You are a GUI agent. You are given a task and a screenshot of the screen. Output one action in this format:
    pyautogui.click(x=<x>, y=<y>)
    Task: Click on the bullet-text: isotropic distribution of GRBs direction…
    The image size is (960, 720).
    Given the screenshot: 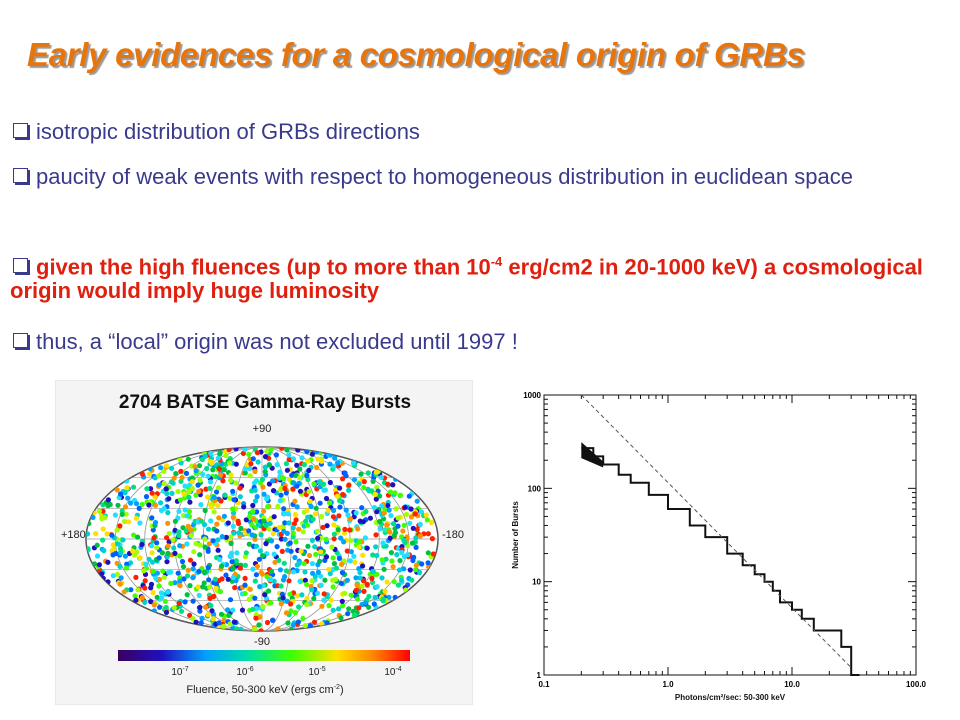 What is the action you would take?
    pyautogui.click(x=228, y=131)
    